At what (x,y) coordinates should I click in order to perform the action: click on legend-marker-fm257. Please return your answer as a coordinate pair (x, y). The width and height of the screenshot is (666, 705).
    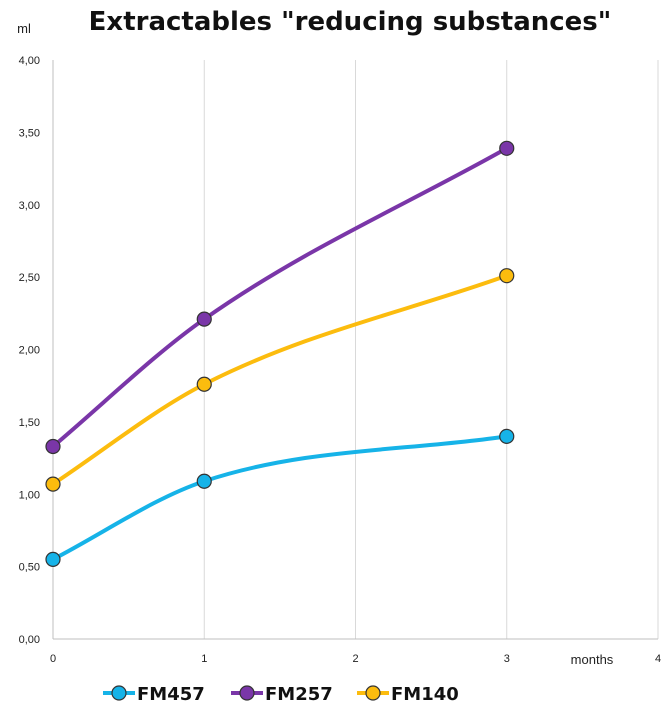
    Looking at the image, I should click on (247, 693).